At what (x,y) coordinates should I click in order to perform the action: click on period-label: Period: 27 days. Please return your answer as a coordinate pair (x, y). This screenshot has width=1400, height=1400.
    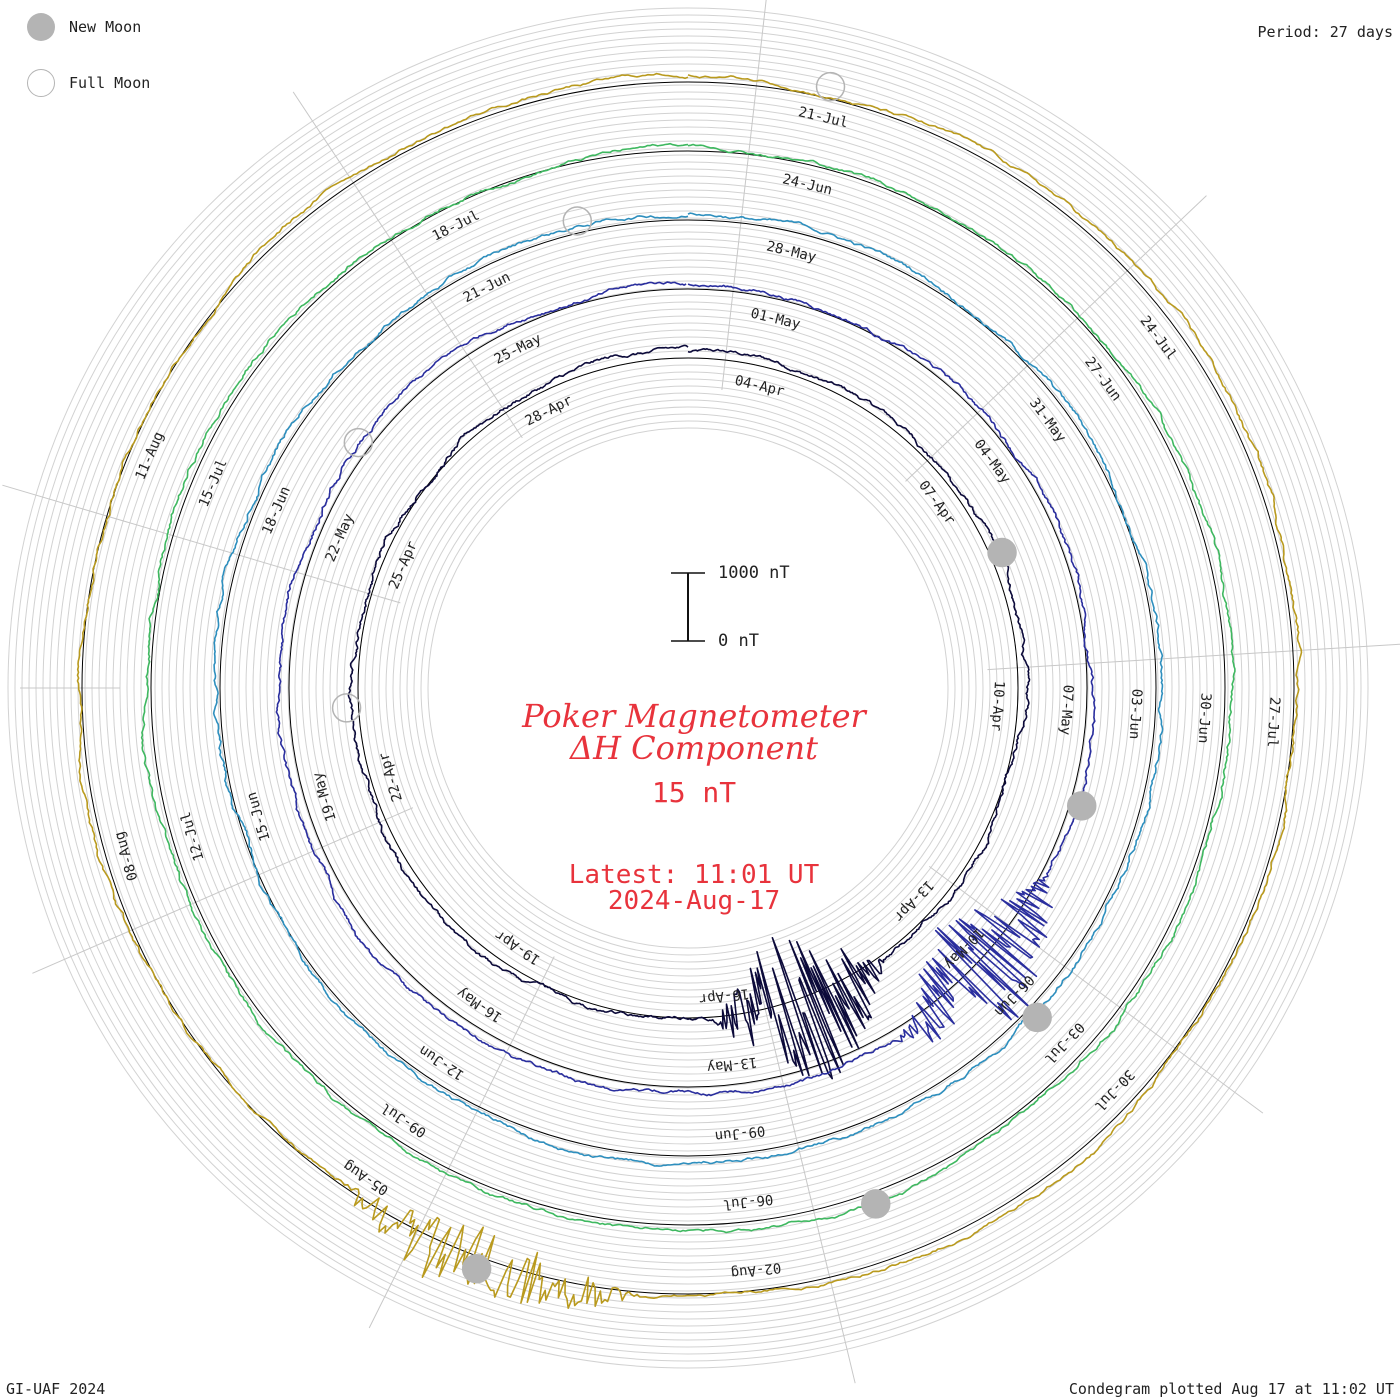
    Looking at the image, I should click on (1325, 32).